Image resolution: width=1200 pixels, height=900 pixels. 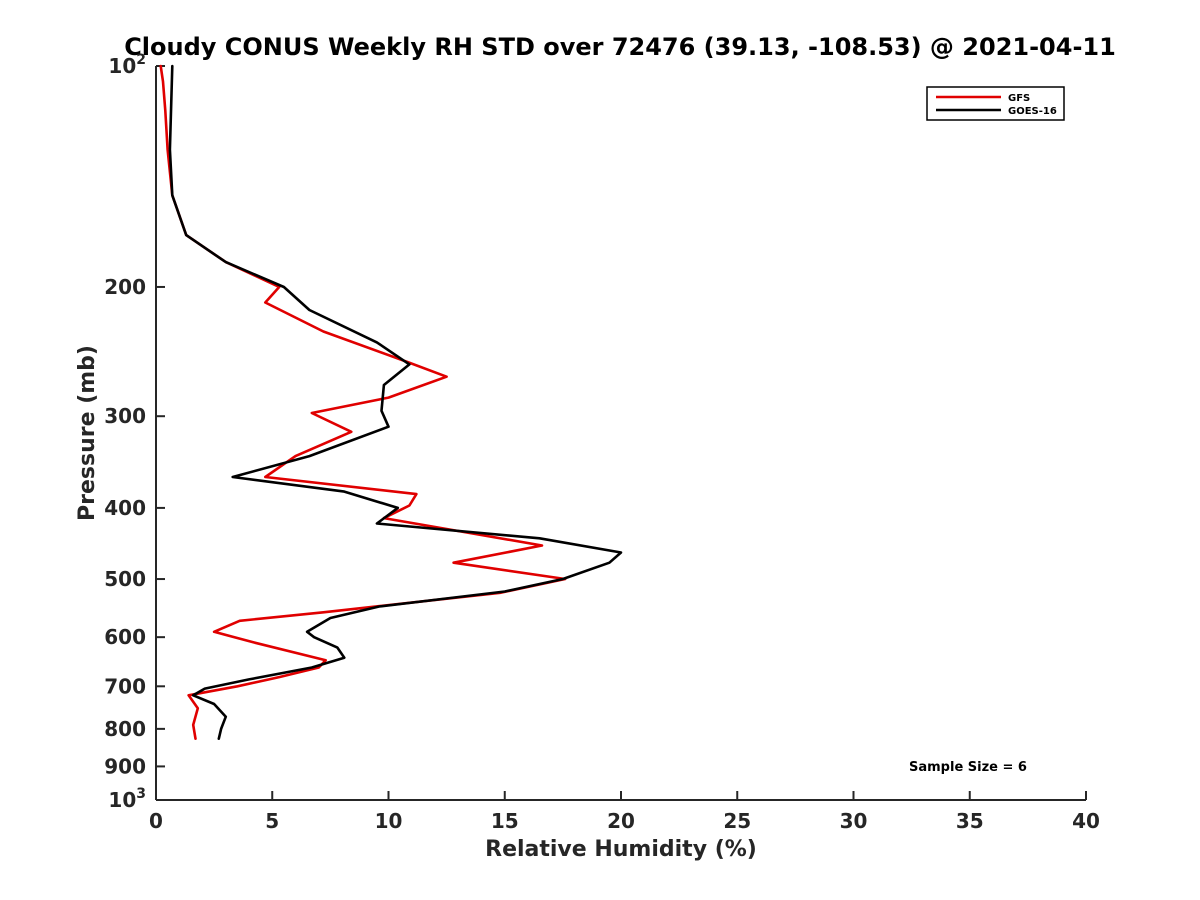 I want to click on x-tick-label: 0, so click(x=156, y=821).